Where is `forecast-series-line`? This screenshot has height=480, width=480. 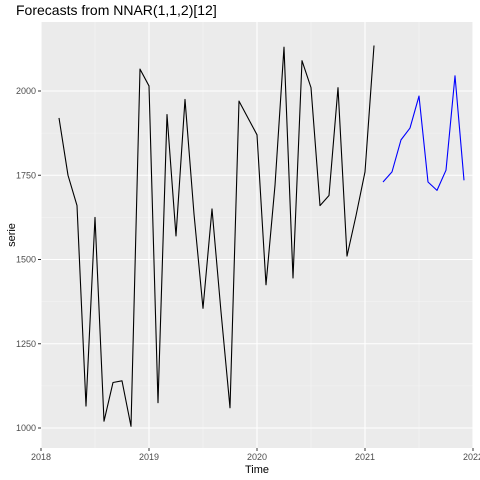
forecast-series-line is located at coordinates (423, 133).